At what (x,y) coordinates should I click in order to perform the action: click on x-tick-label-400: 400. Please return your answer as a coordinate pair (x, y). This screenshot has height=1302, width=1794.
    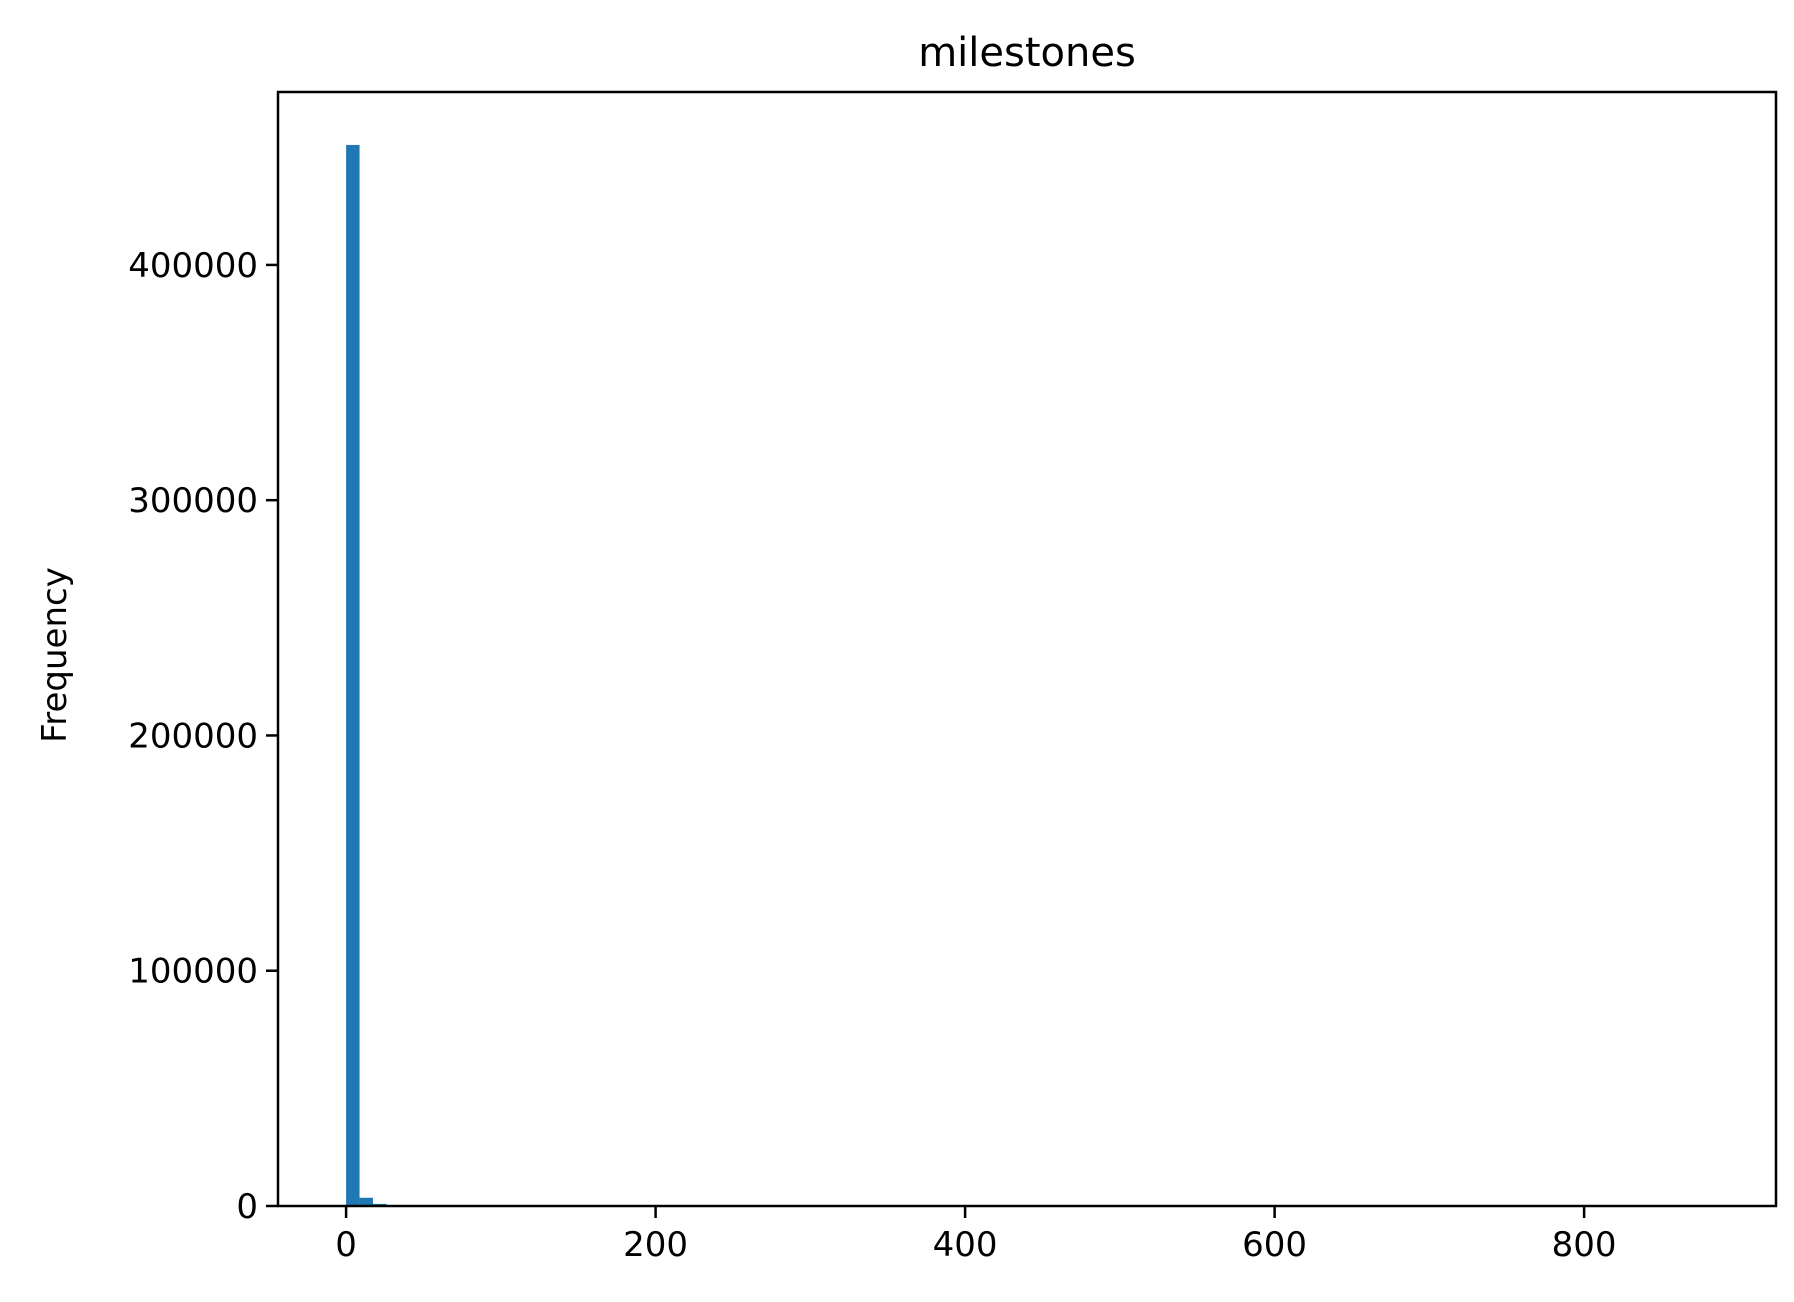
    Looking at the image, I should click on (965, 1245).